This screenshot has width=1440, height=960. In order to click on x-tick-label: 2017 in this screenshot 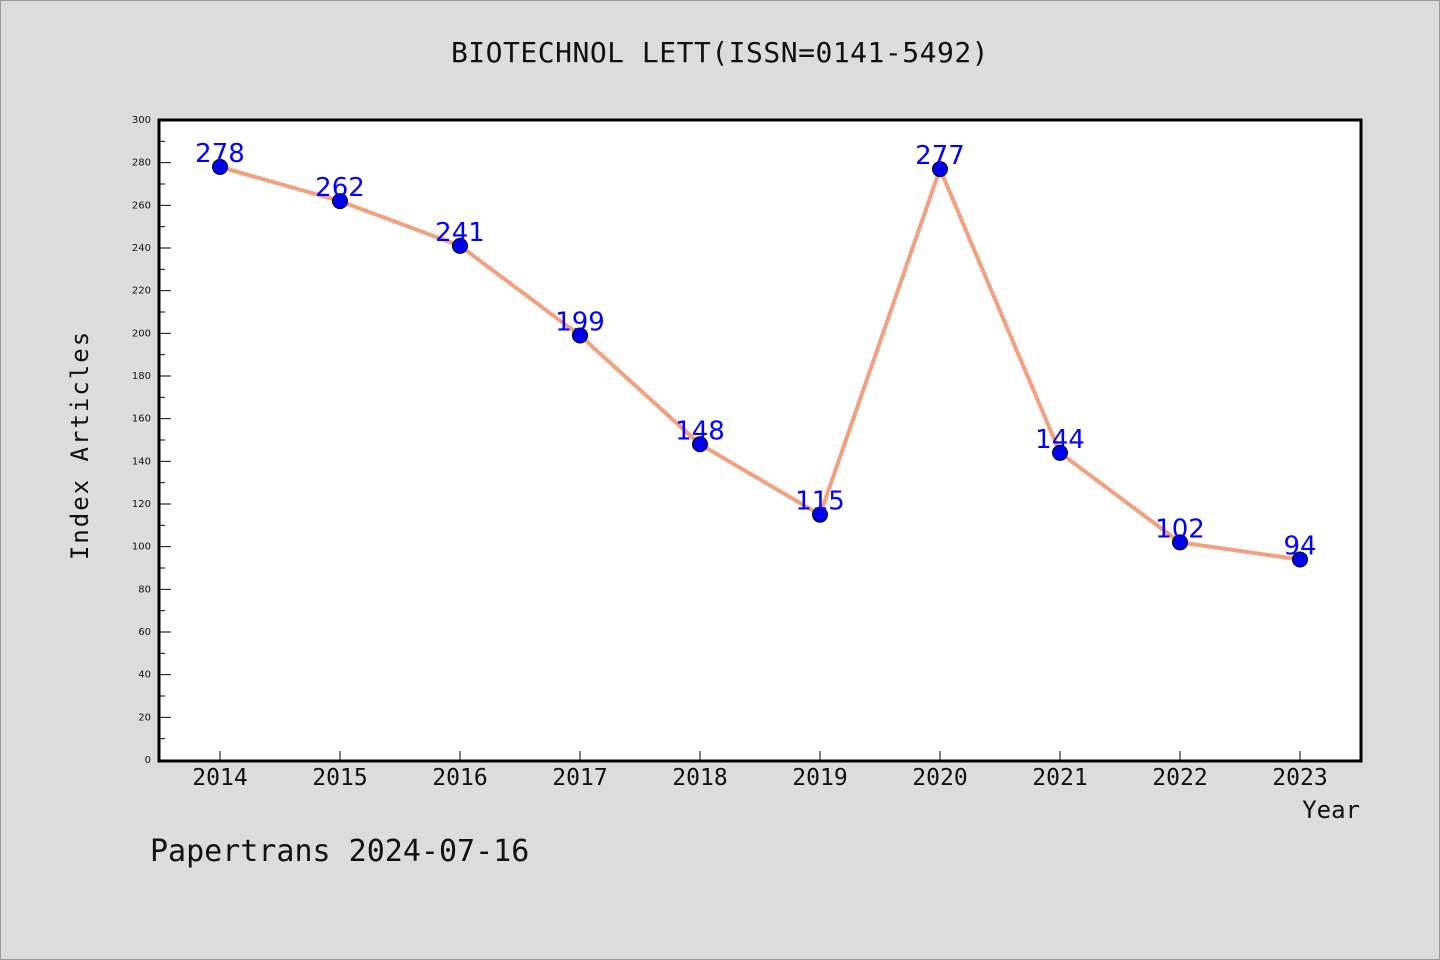, I will do `click(579, 778)`.